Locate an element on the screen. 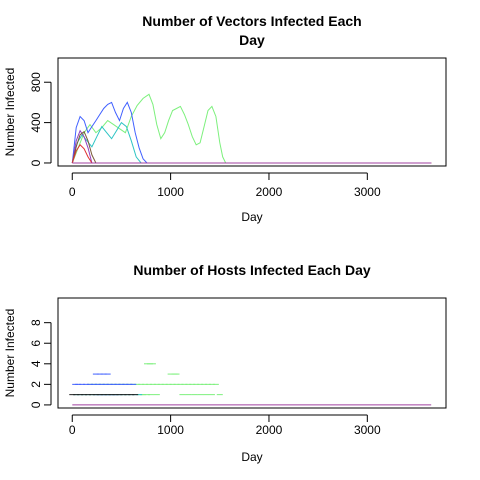 Image resolution: width=480 pixels, height=480 pixels. y-tick-label: 6 is located at coordinates (36, 343).